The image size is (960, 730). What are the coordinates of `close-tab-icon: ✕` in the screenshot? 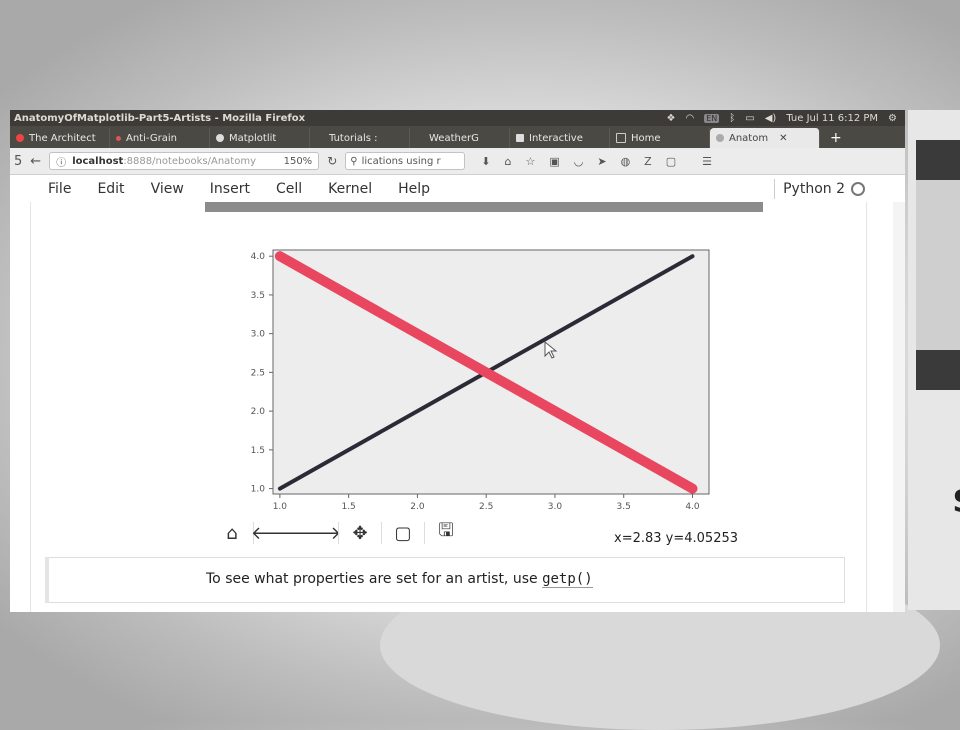 It's located at (783, 138).